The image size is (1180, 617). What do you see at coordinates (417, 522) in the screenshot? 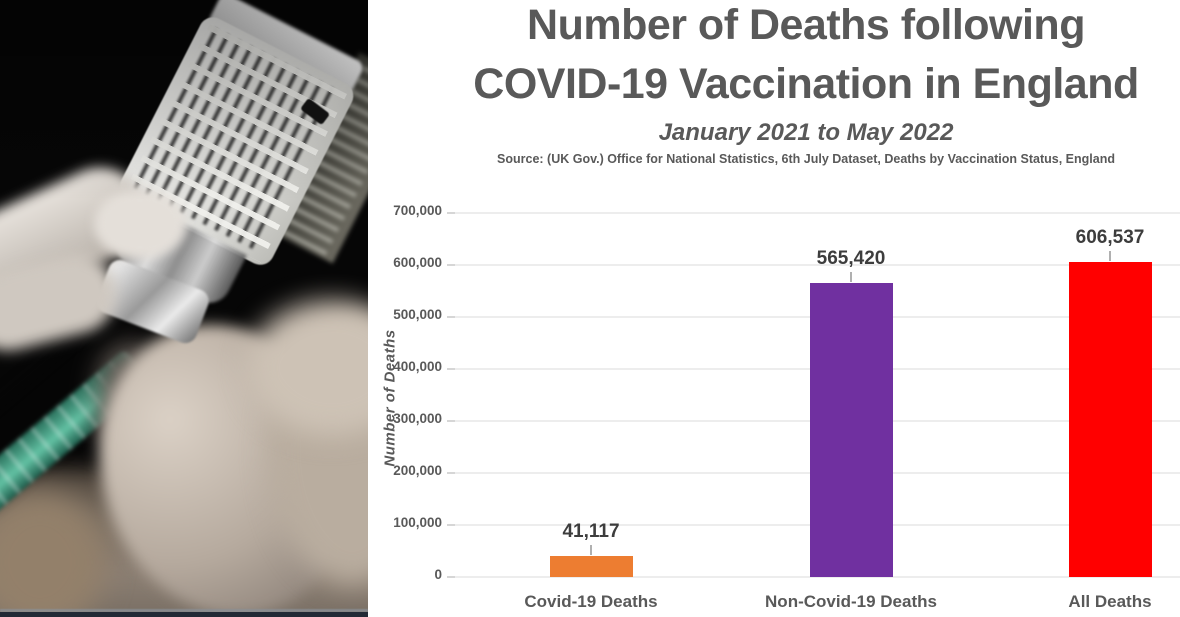
I see `y-tick-label: 100,000` at bounding box center [417, 522].